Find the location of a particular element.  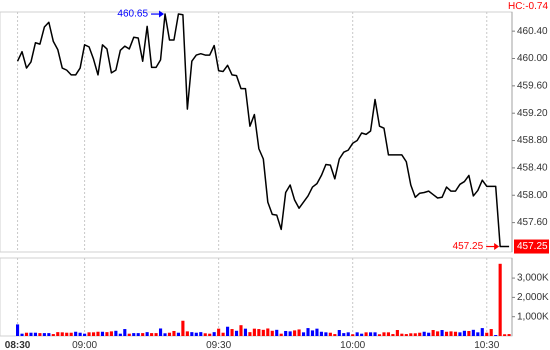

y-tick-label: 459.60 is located at coordinates (532, 86).